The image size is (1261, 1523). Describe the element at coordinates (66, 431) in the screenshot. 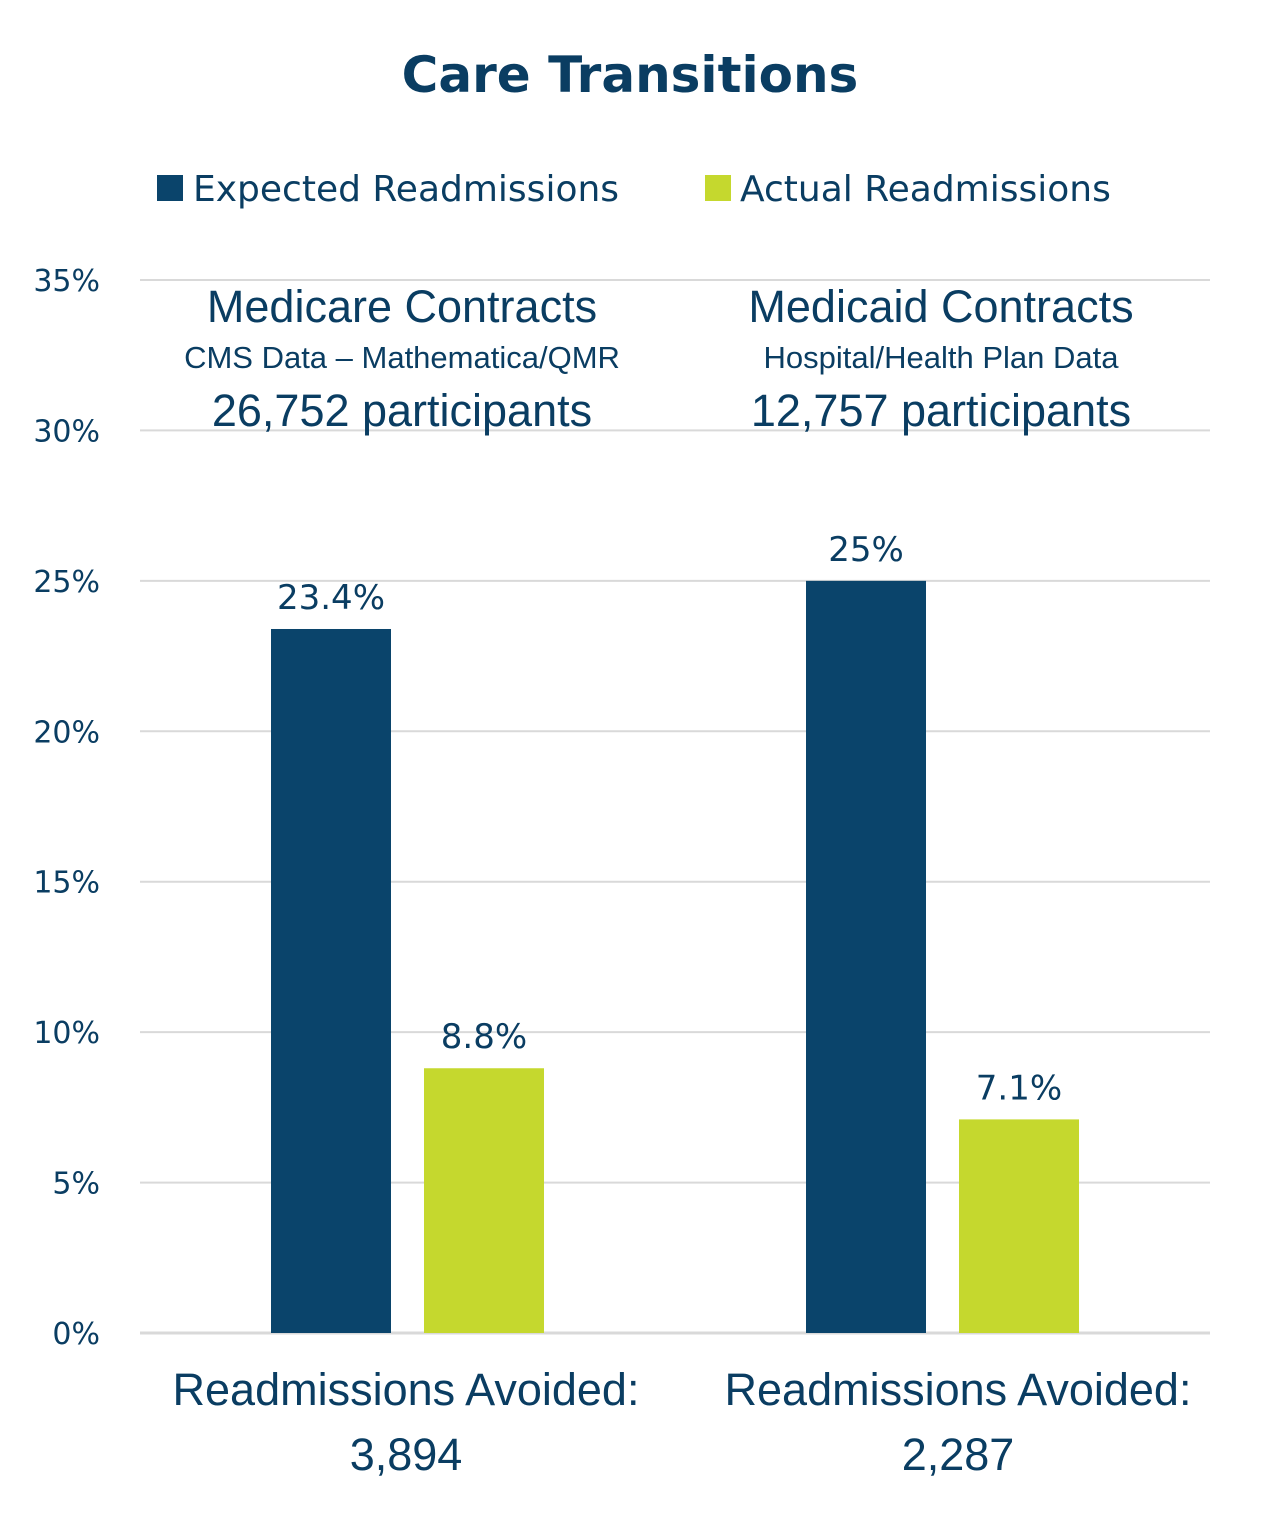

I see `y-tick-label: 30%` at that location.